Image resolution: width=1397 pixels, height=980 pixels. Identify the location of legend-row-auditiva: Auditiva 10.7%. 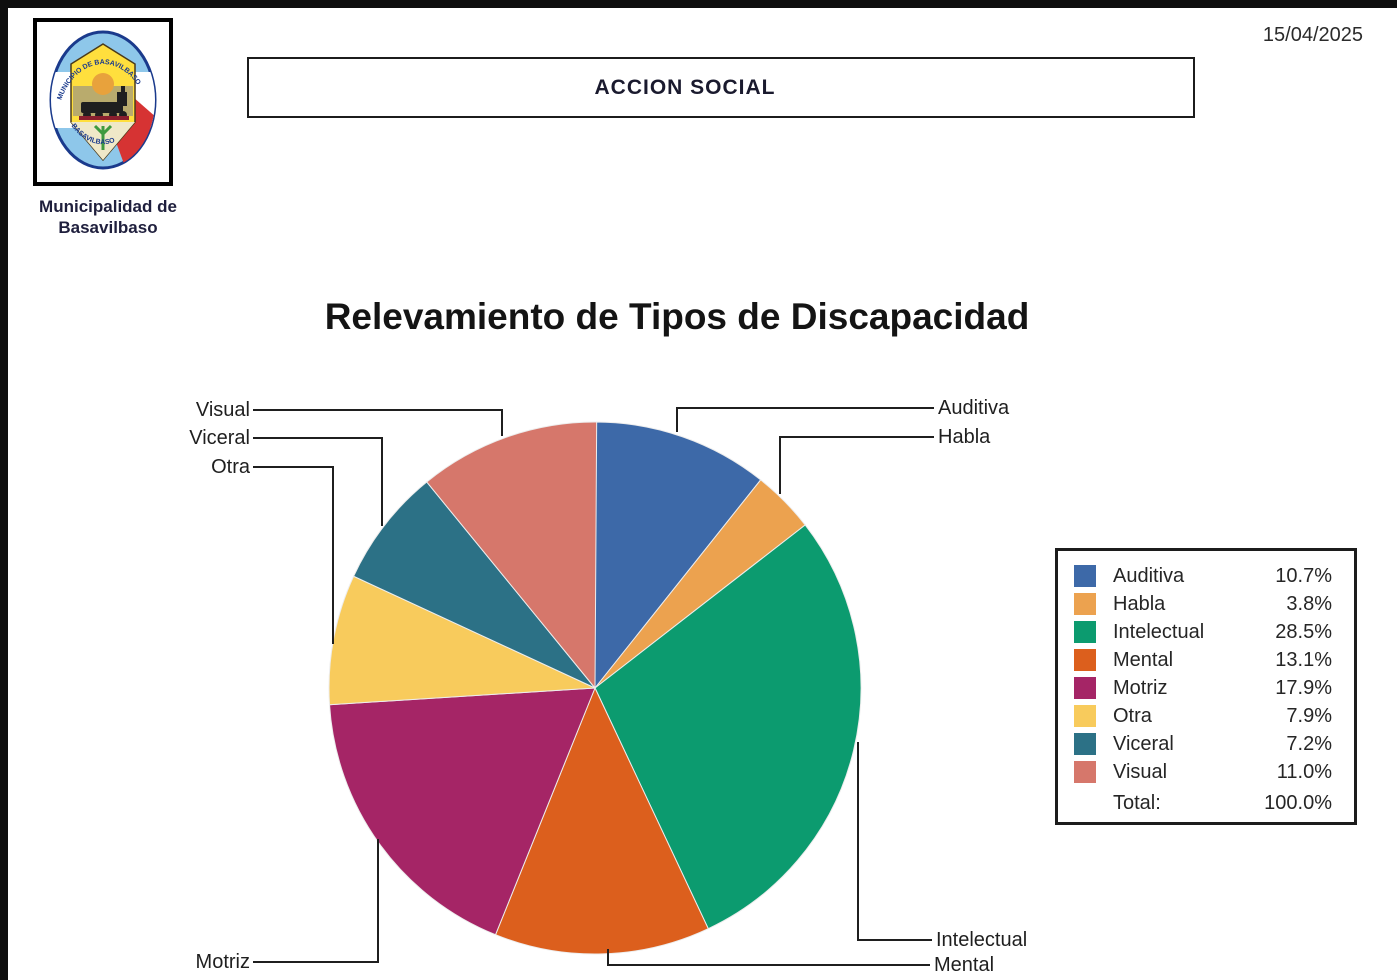
(1203, 576).